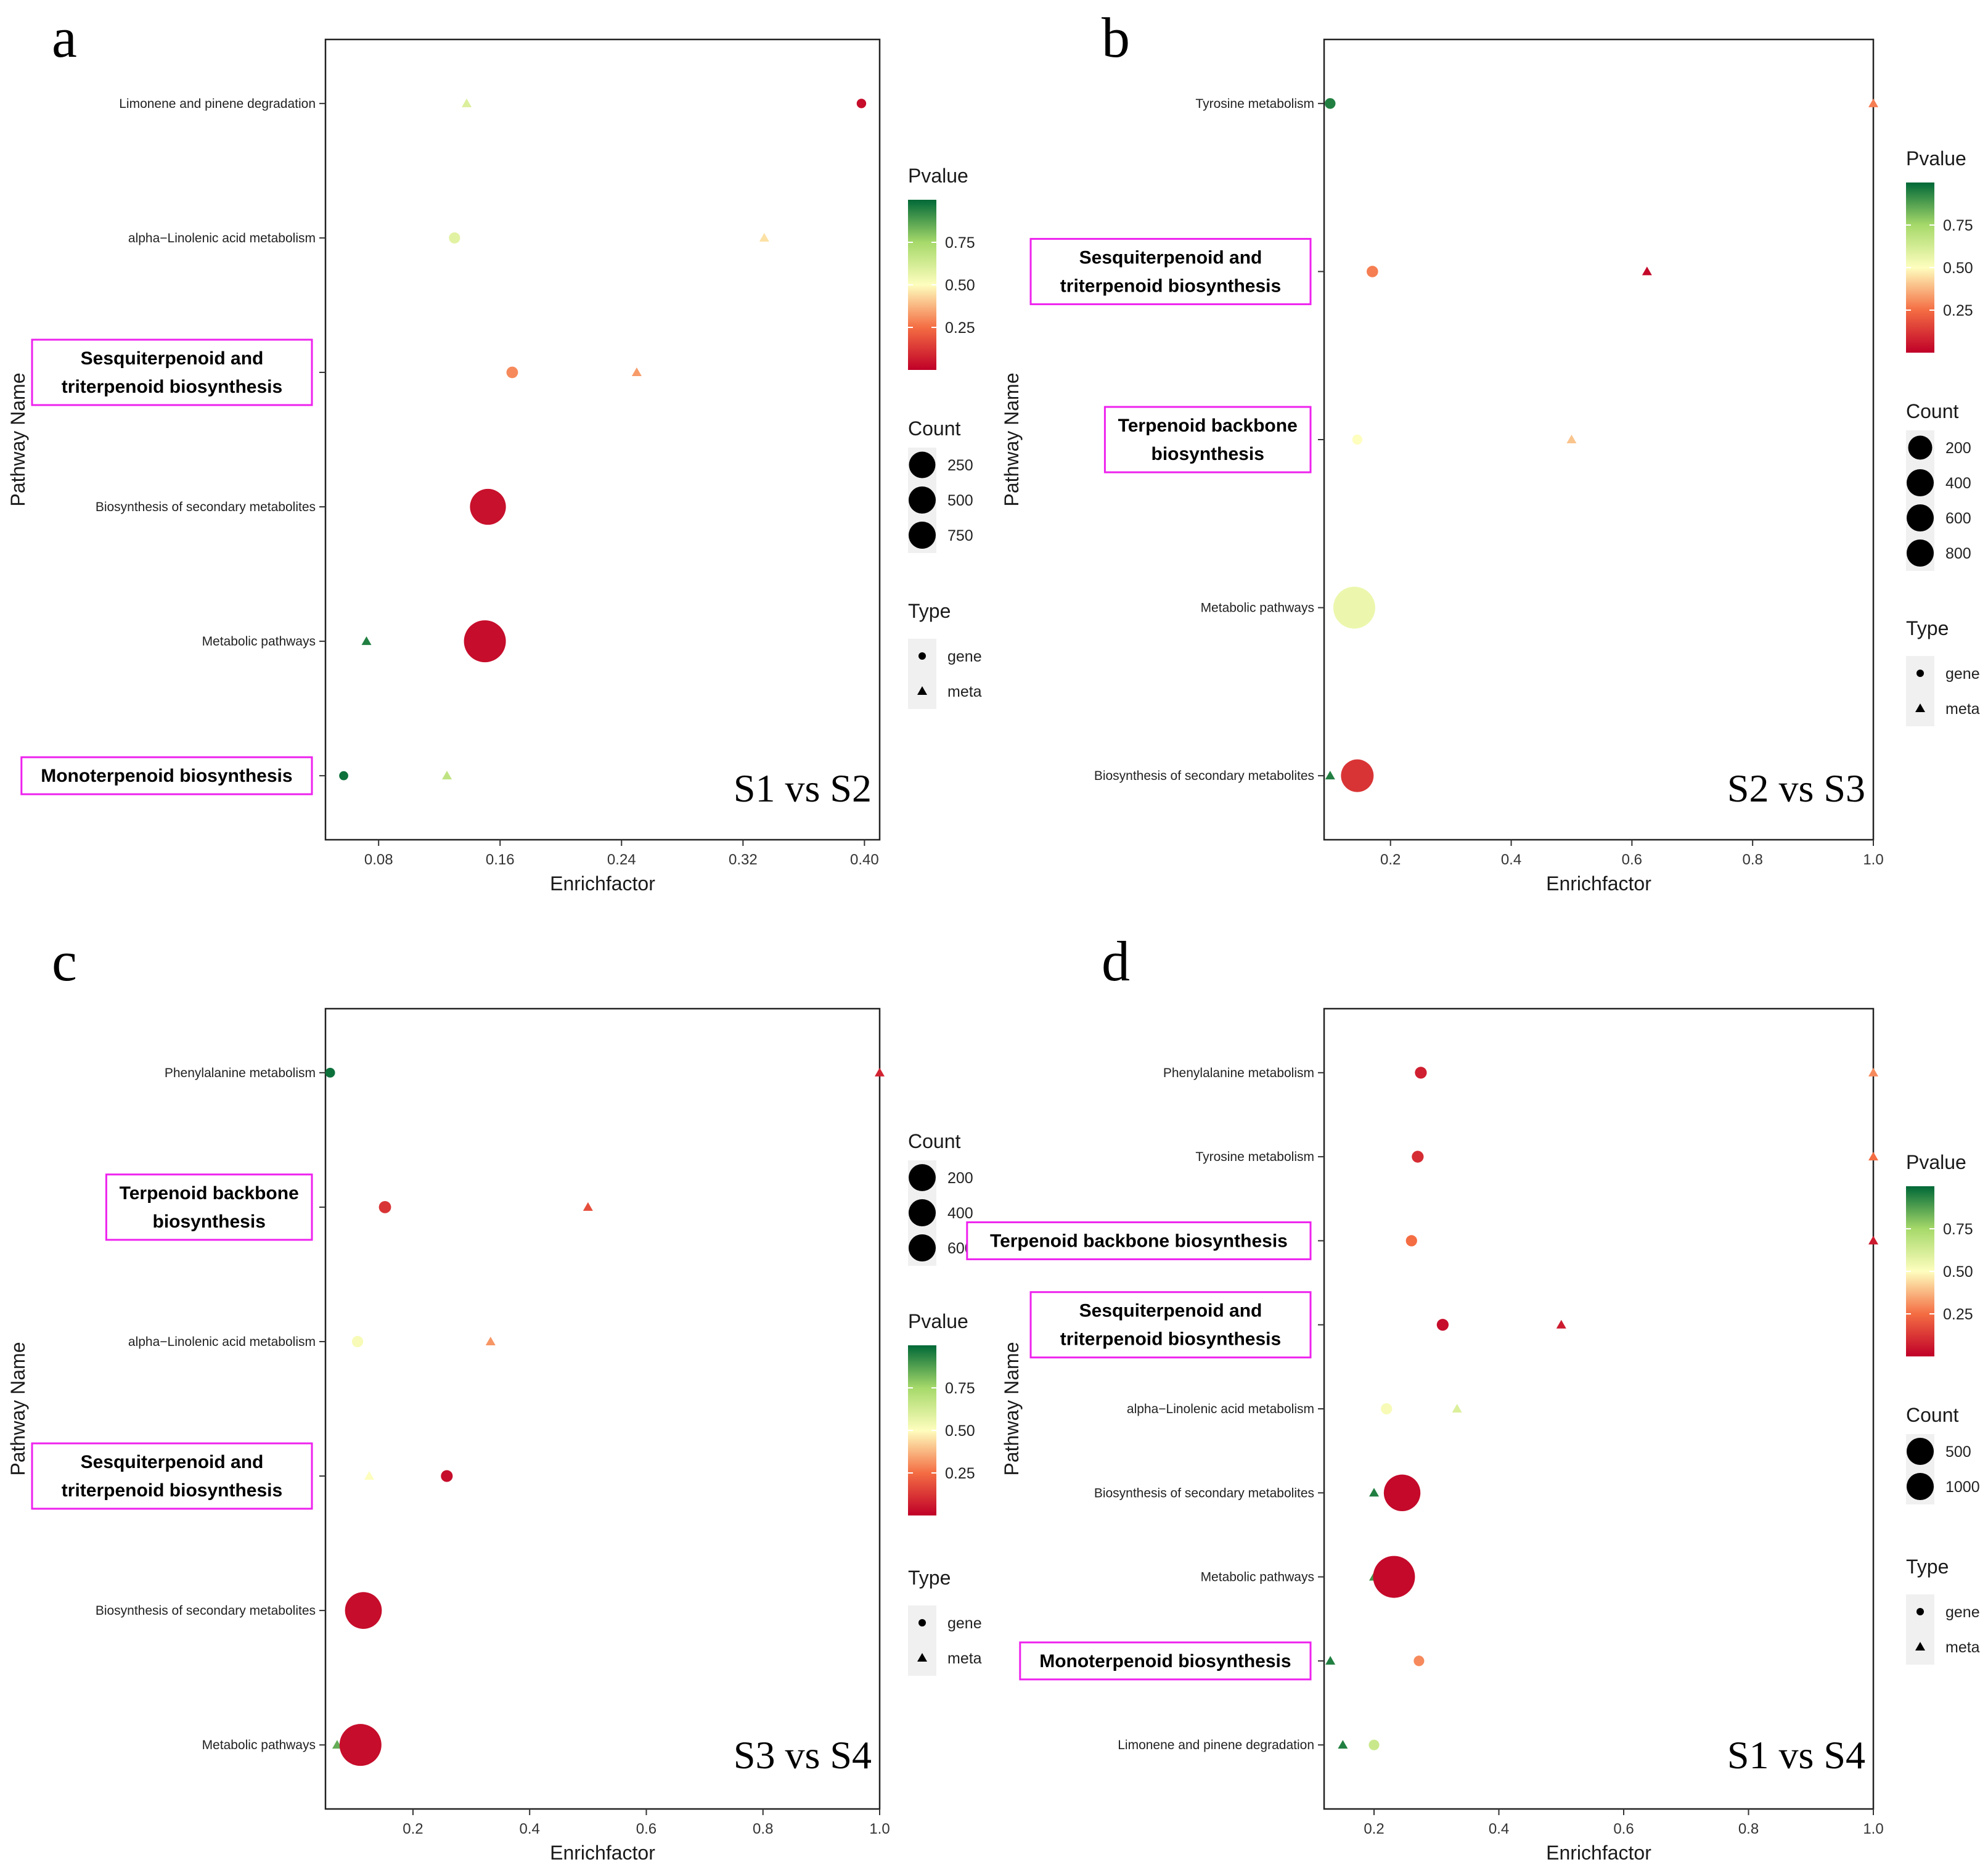 The height and width of the screenshot is (1870, 1988). Describe the element at coordinates (1207, 454) in the screenshot. I see `y-category-label-highlight: biosynthesis` at that location.